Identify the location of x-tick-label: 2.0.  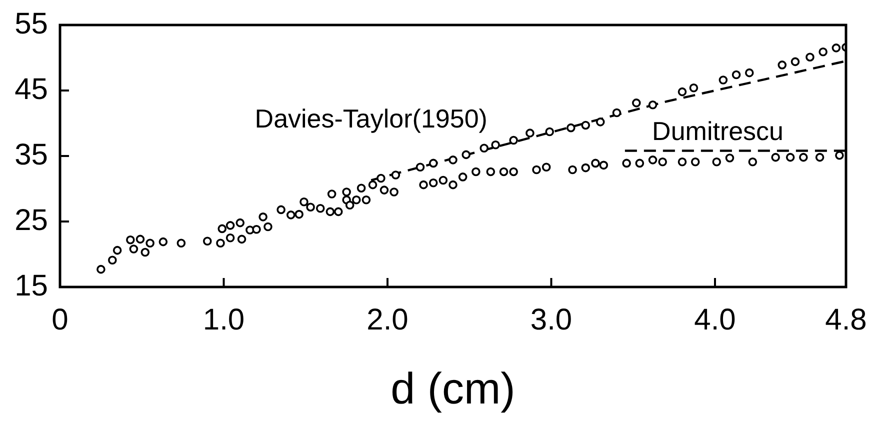
(387, 319).